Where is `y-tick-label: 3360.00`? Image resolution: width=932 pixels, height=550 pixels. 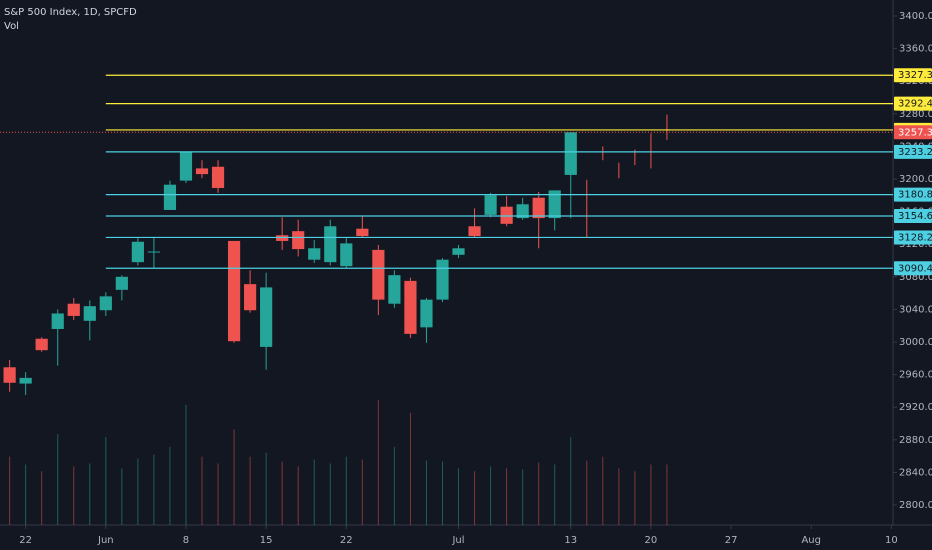 y-tick-label: 3360.00 is located at coordinates (915, 49).